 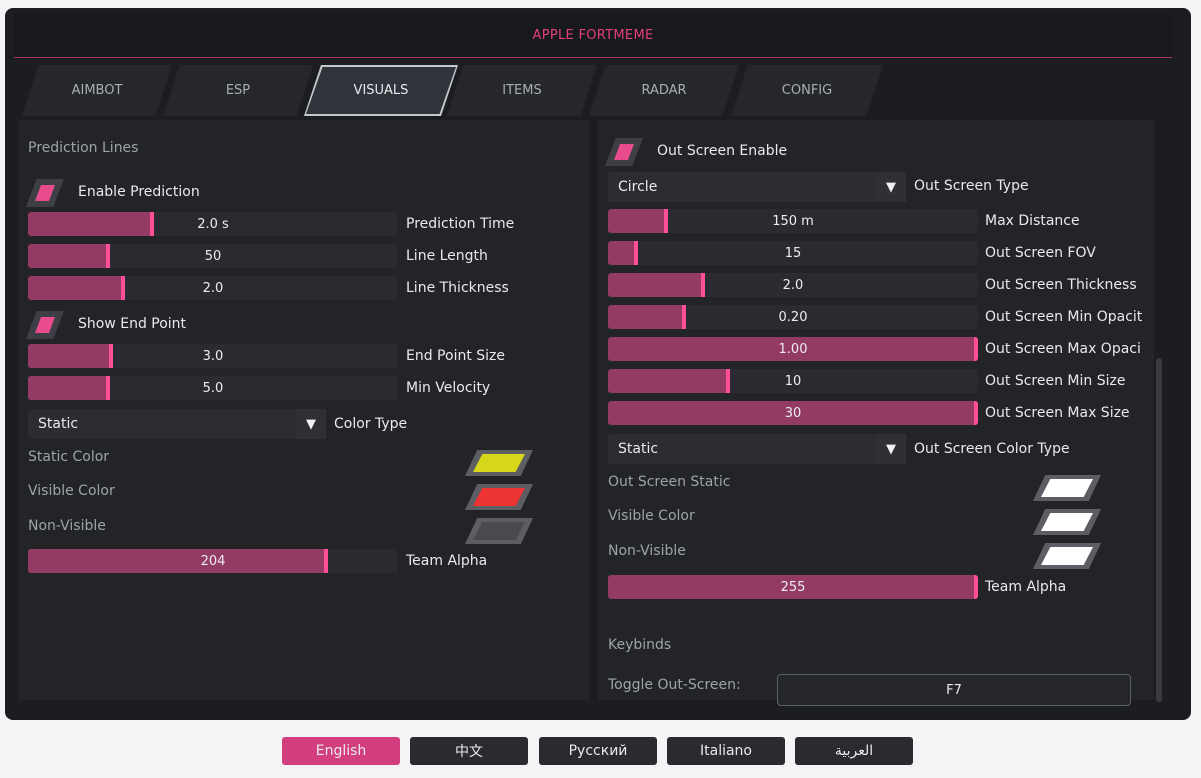 What do you see at coordinates (793, 285) in the screenshot?
I see `out-screen-thickness-slider: 2.0` at bounding box center [793, 285].